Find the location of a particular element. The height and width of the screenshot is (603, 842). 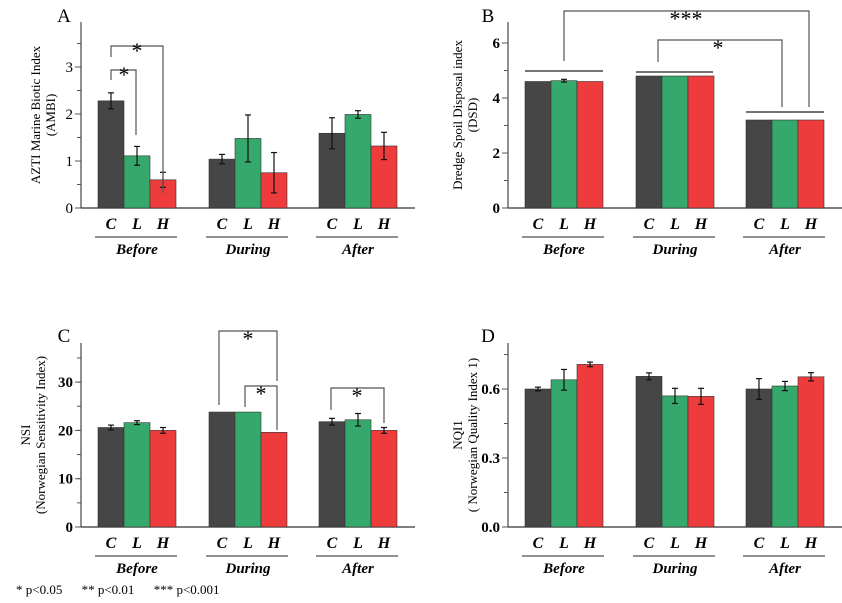

bar-C-During-C is located at coordinates (222, 469).